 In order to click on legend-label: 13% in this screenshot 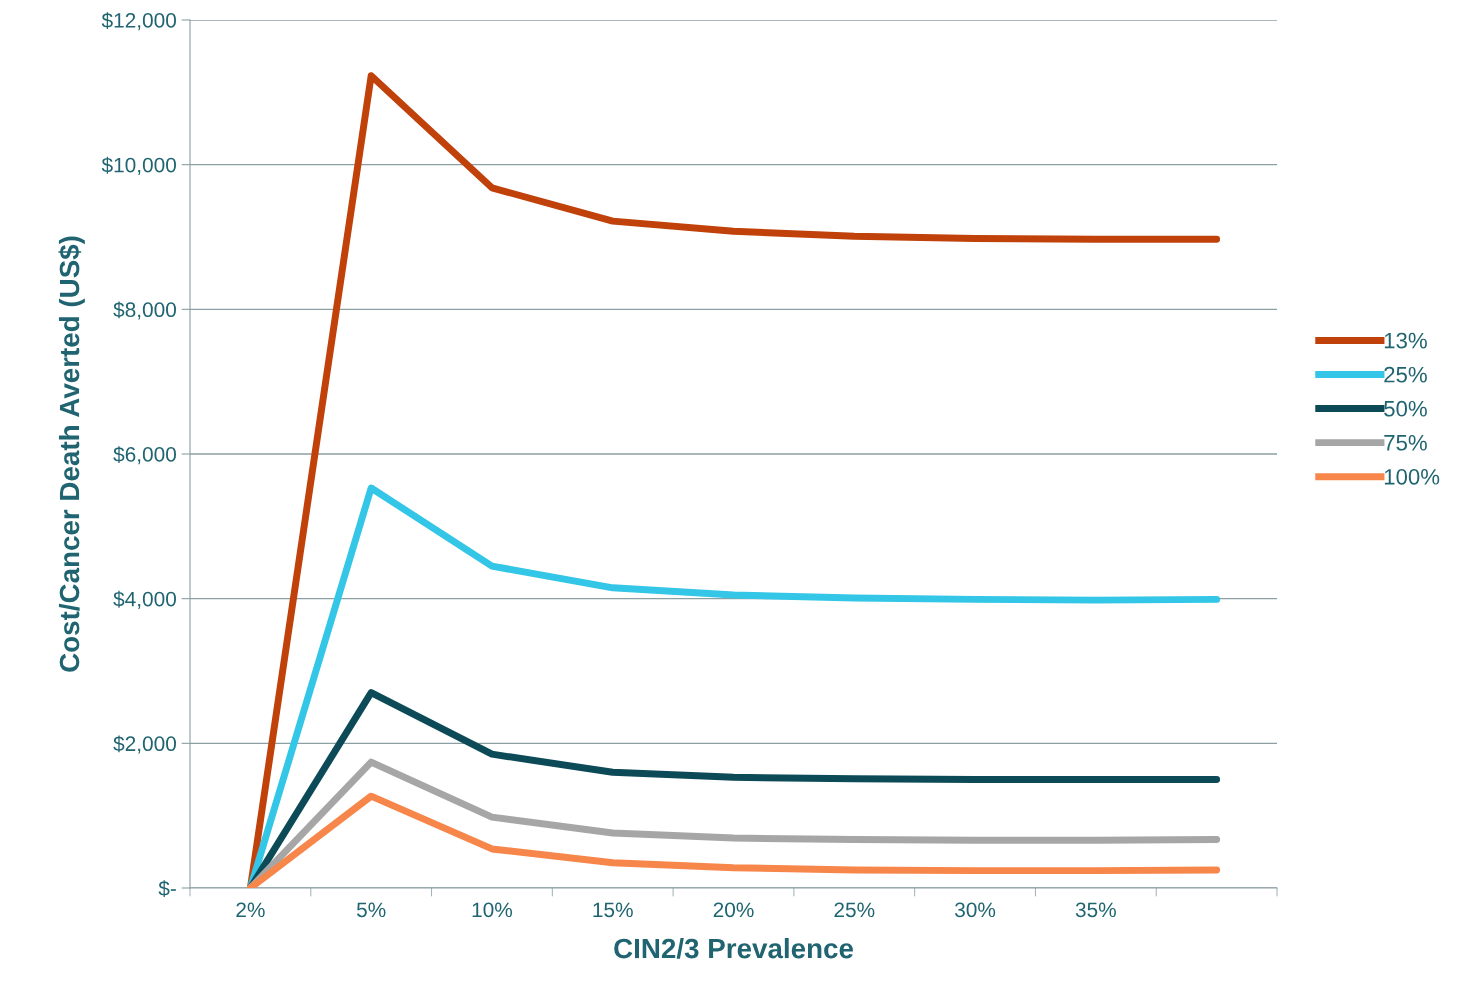, I will do `click(1405, 340)`.